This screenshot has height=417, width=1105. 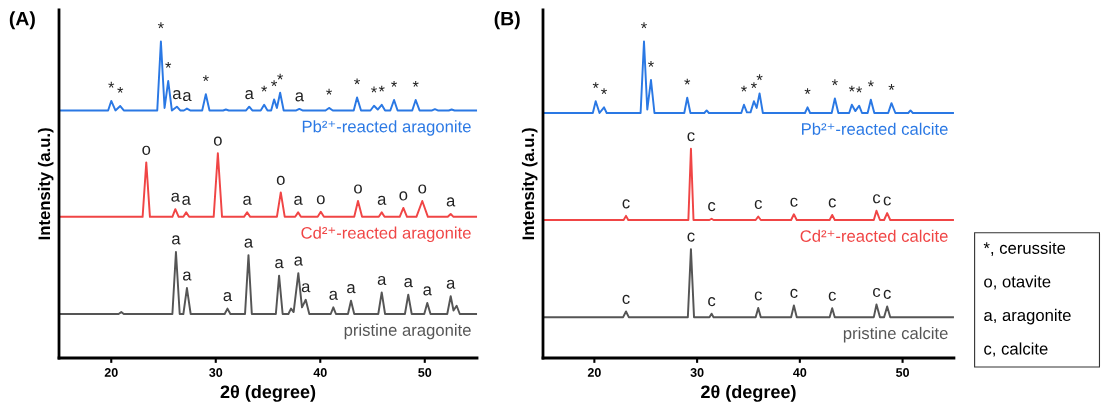 I want to click on series-label: Cd²⁺-reacted calcite, so click(x=874, y=235).